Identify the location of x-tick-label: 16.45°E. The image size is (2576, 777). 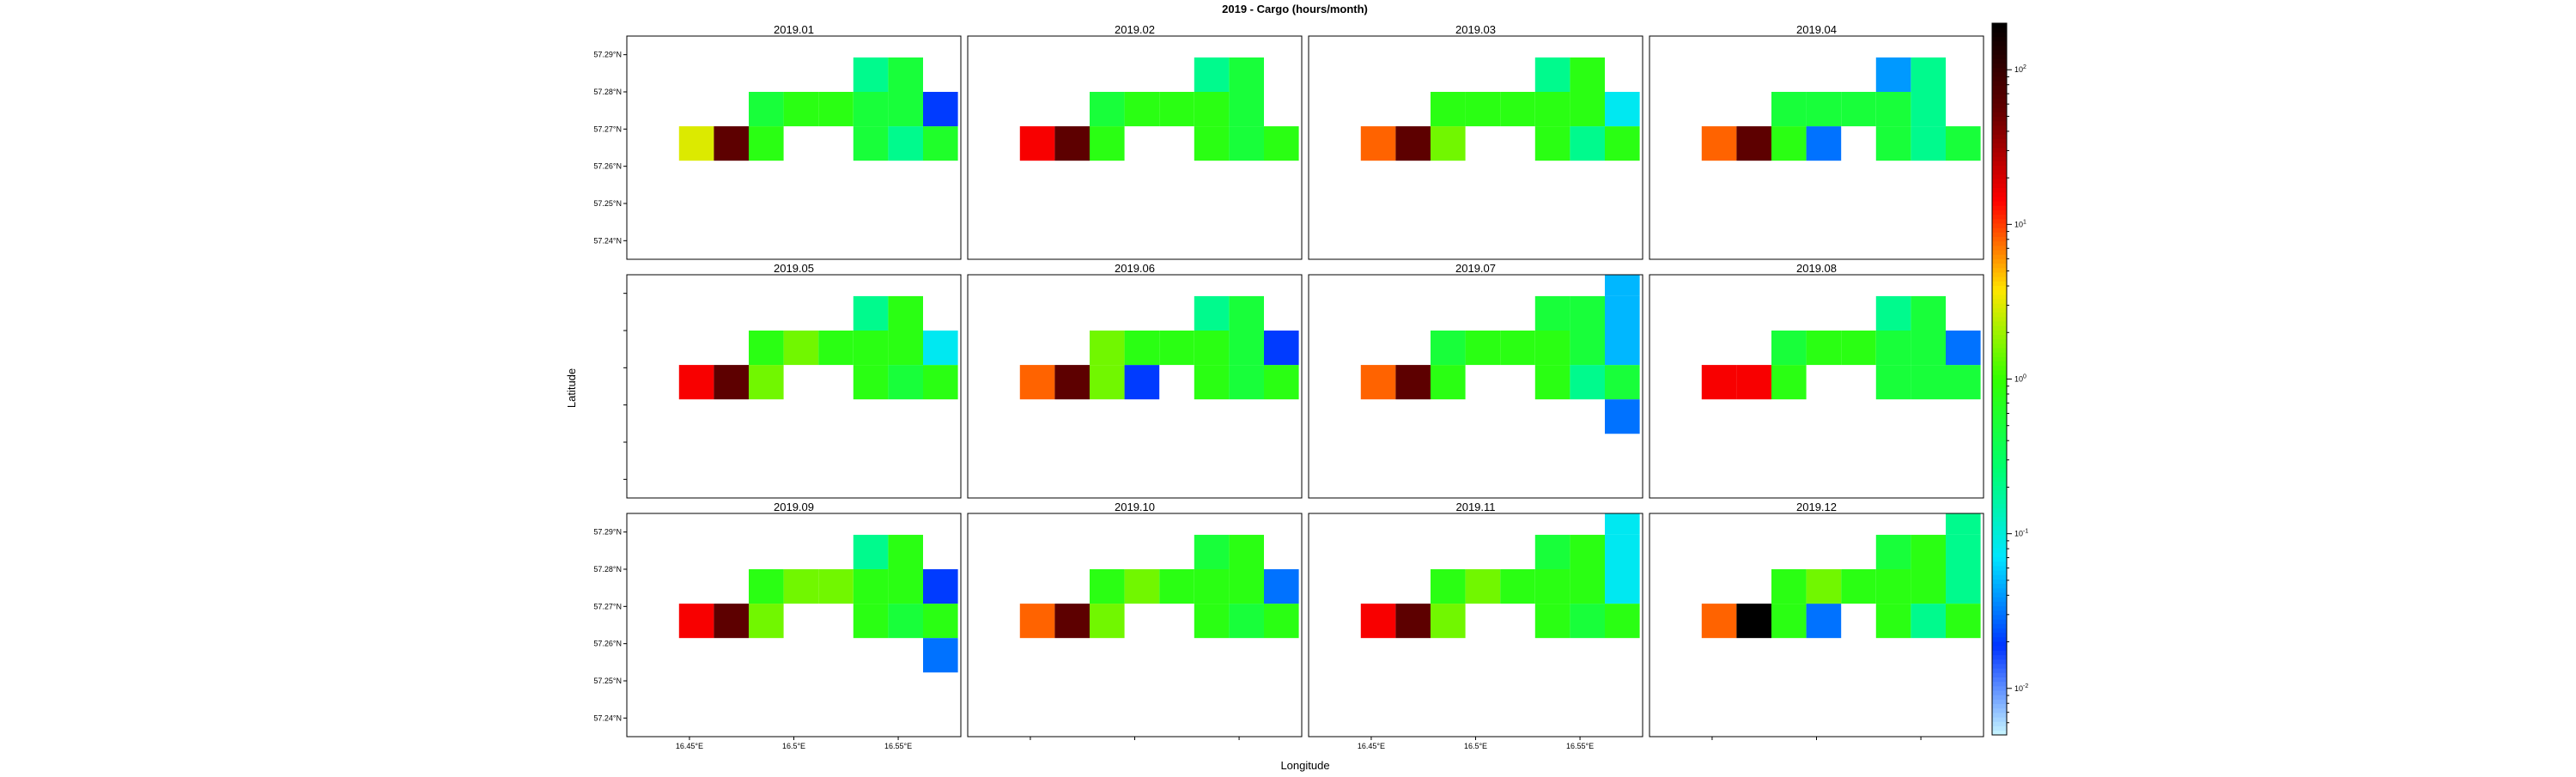
(1371, 746).